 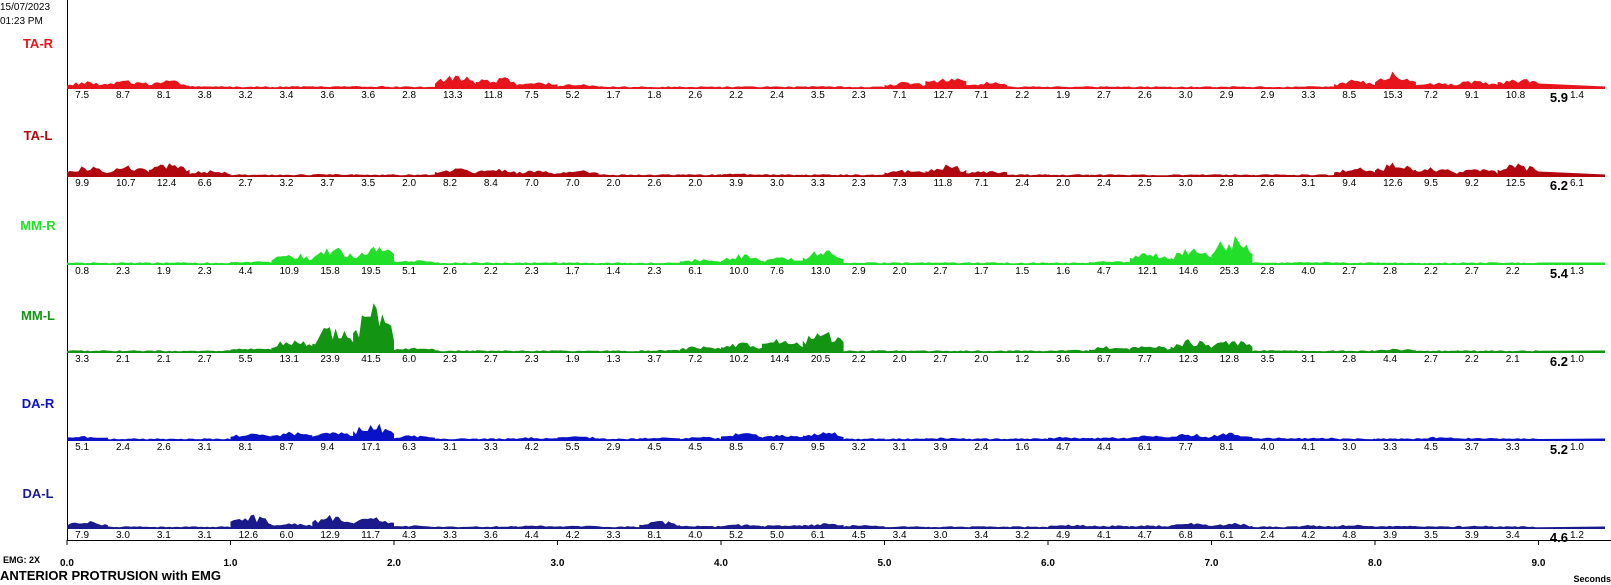 What do you see at coordinates (1212, 563) in the screenshot?
I see `x-tick-label: 7.0` at bounding box center [1212, 563].